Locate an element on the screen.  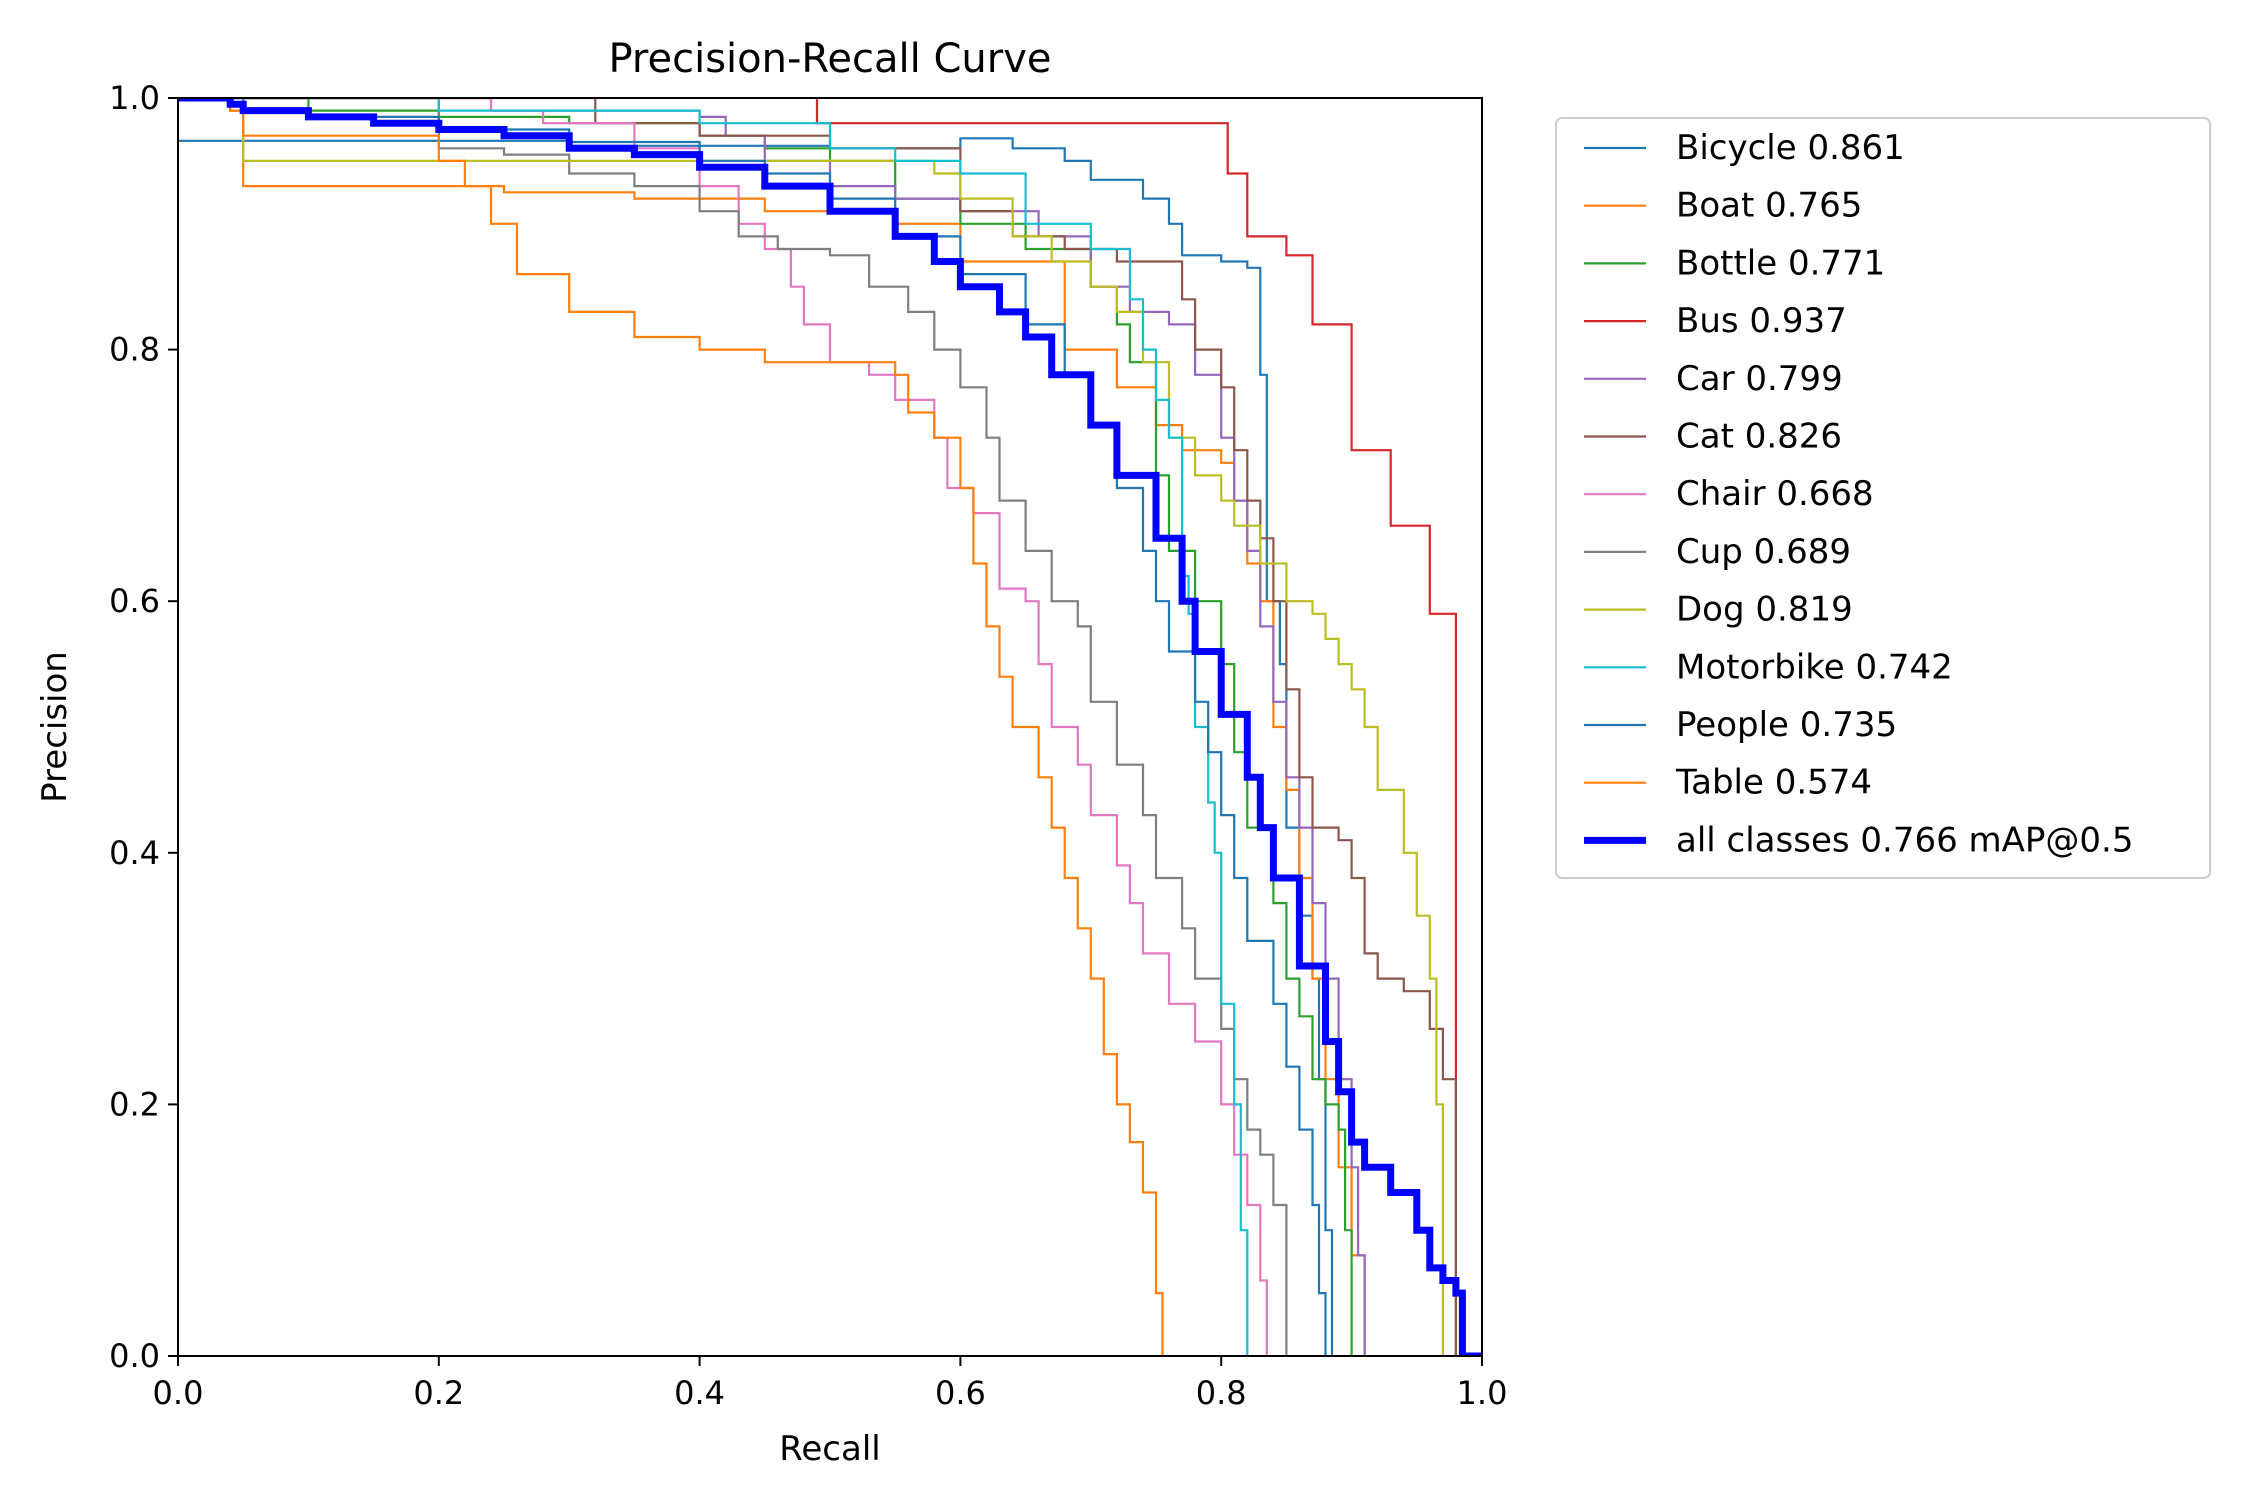
x-tick-label: 0.6 is located at coordinates (960, 1393).